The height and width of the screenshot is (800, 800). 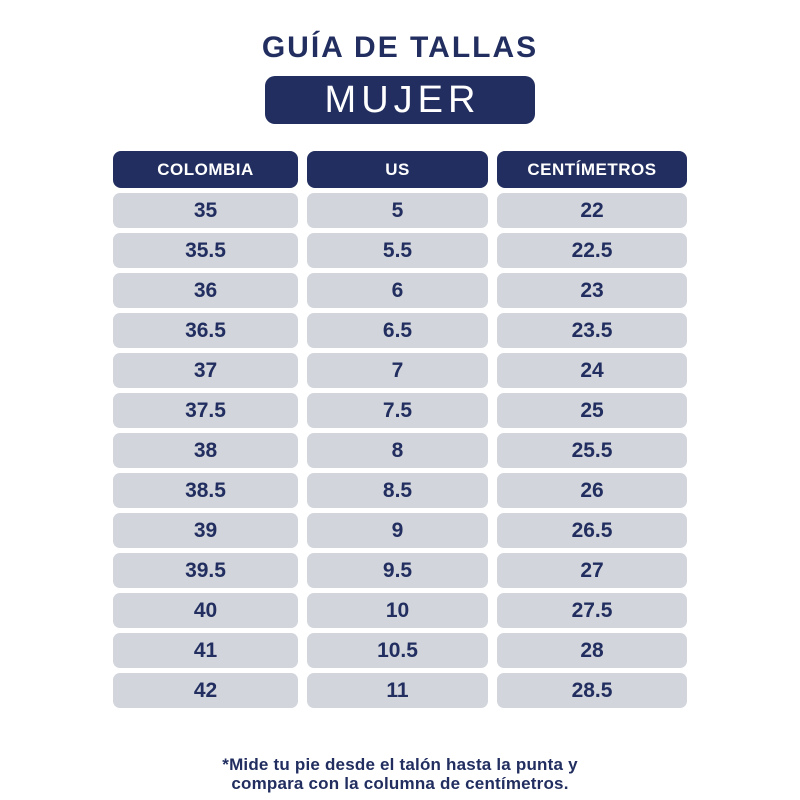 I want to click on table-cell: 22.5, so click(x=592, y=250).